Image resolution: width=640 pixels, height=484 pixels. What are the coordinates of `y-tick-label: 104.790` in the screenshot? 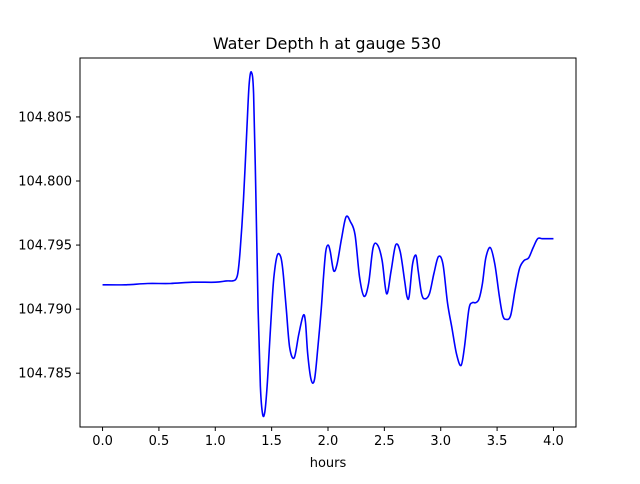 It's located at (45, 310).